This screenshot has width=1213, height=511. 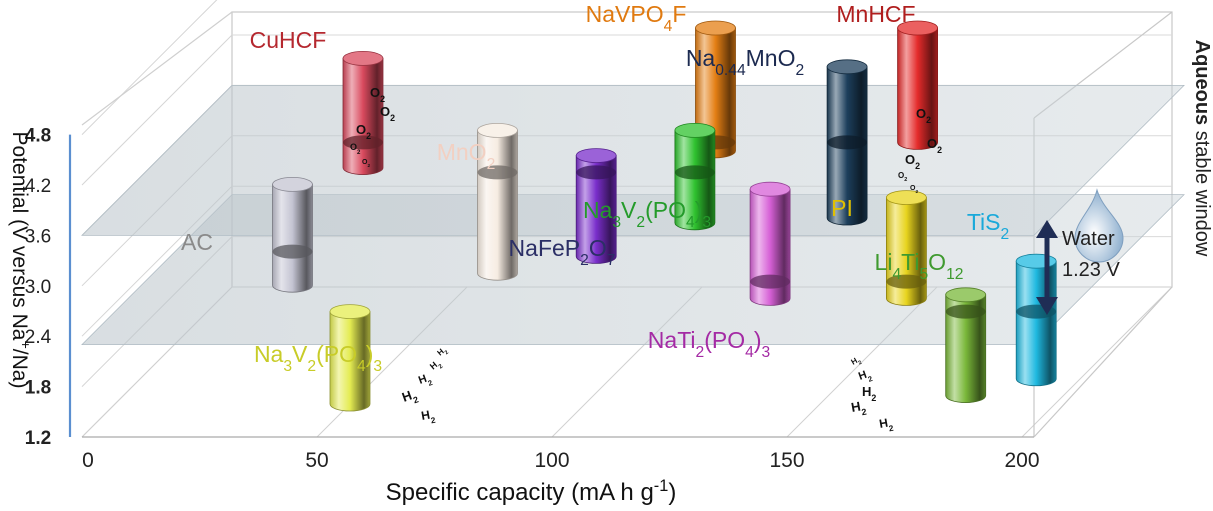 I want to click on cylinder-na3v2po43_lo, so click(x=350, y=358).